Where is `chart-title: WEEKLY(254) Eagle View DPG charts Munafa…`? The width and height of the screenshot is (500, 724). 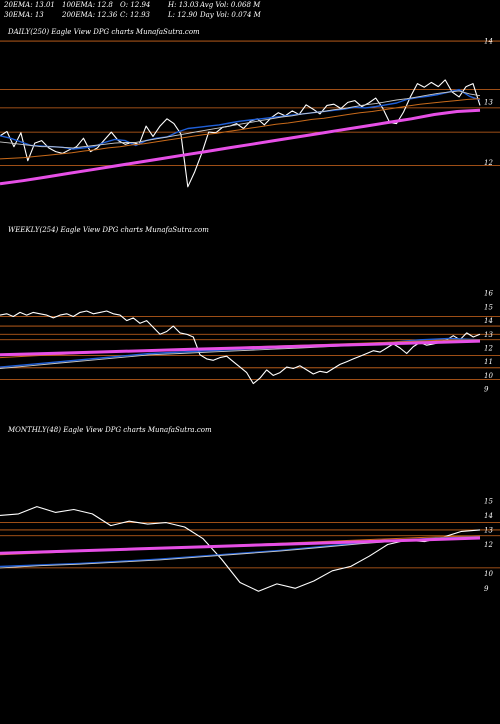
chart-title: WEEKLY(254) Eagle View DPG charts Munafa… is located at coordinates (108, 230).